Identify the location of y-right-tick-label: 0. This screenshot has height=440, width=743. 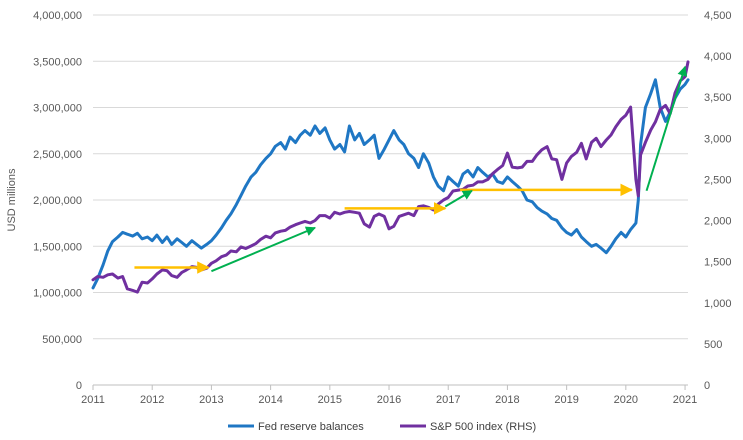
(707, 386).